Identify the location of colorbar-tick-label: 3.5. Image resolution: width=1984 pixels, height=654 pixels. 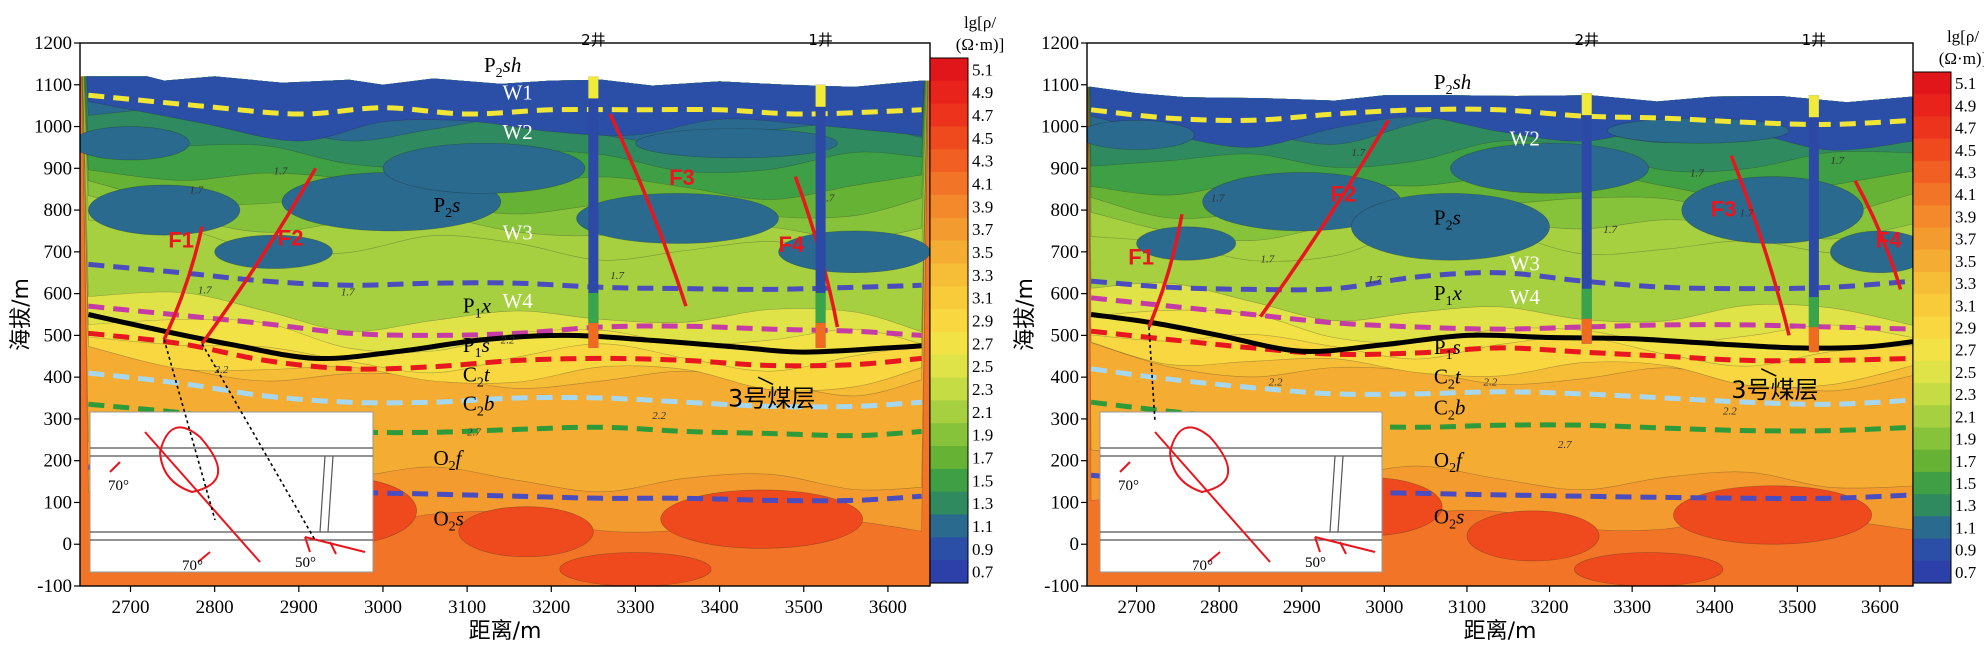
(1965, 261).